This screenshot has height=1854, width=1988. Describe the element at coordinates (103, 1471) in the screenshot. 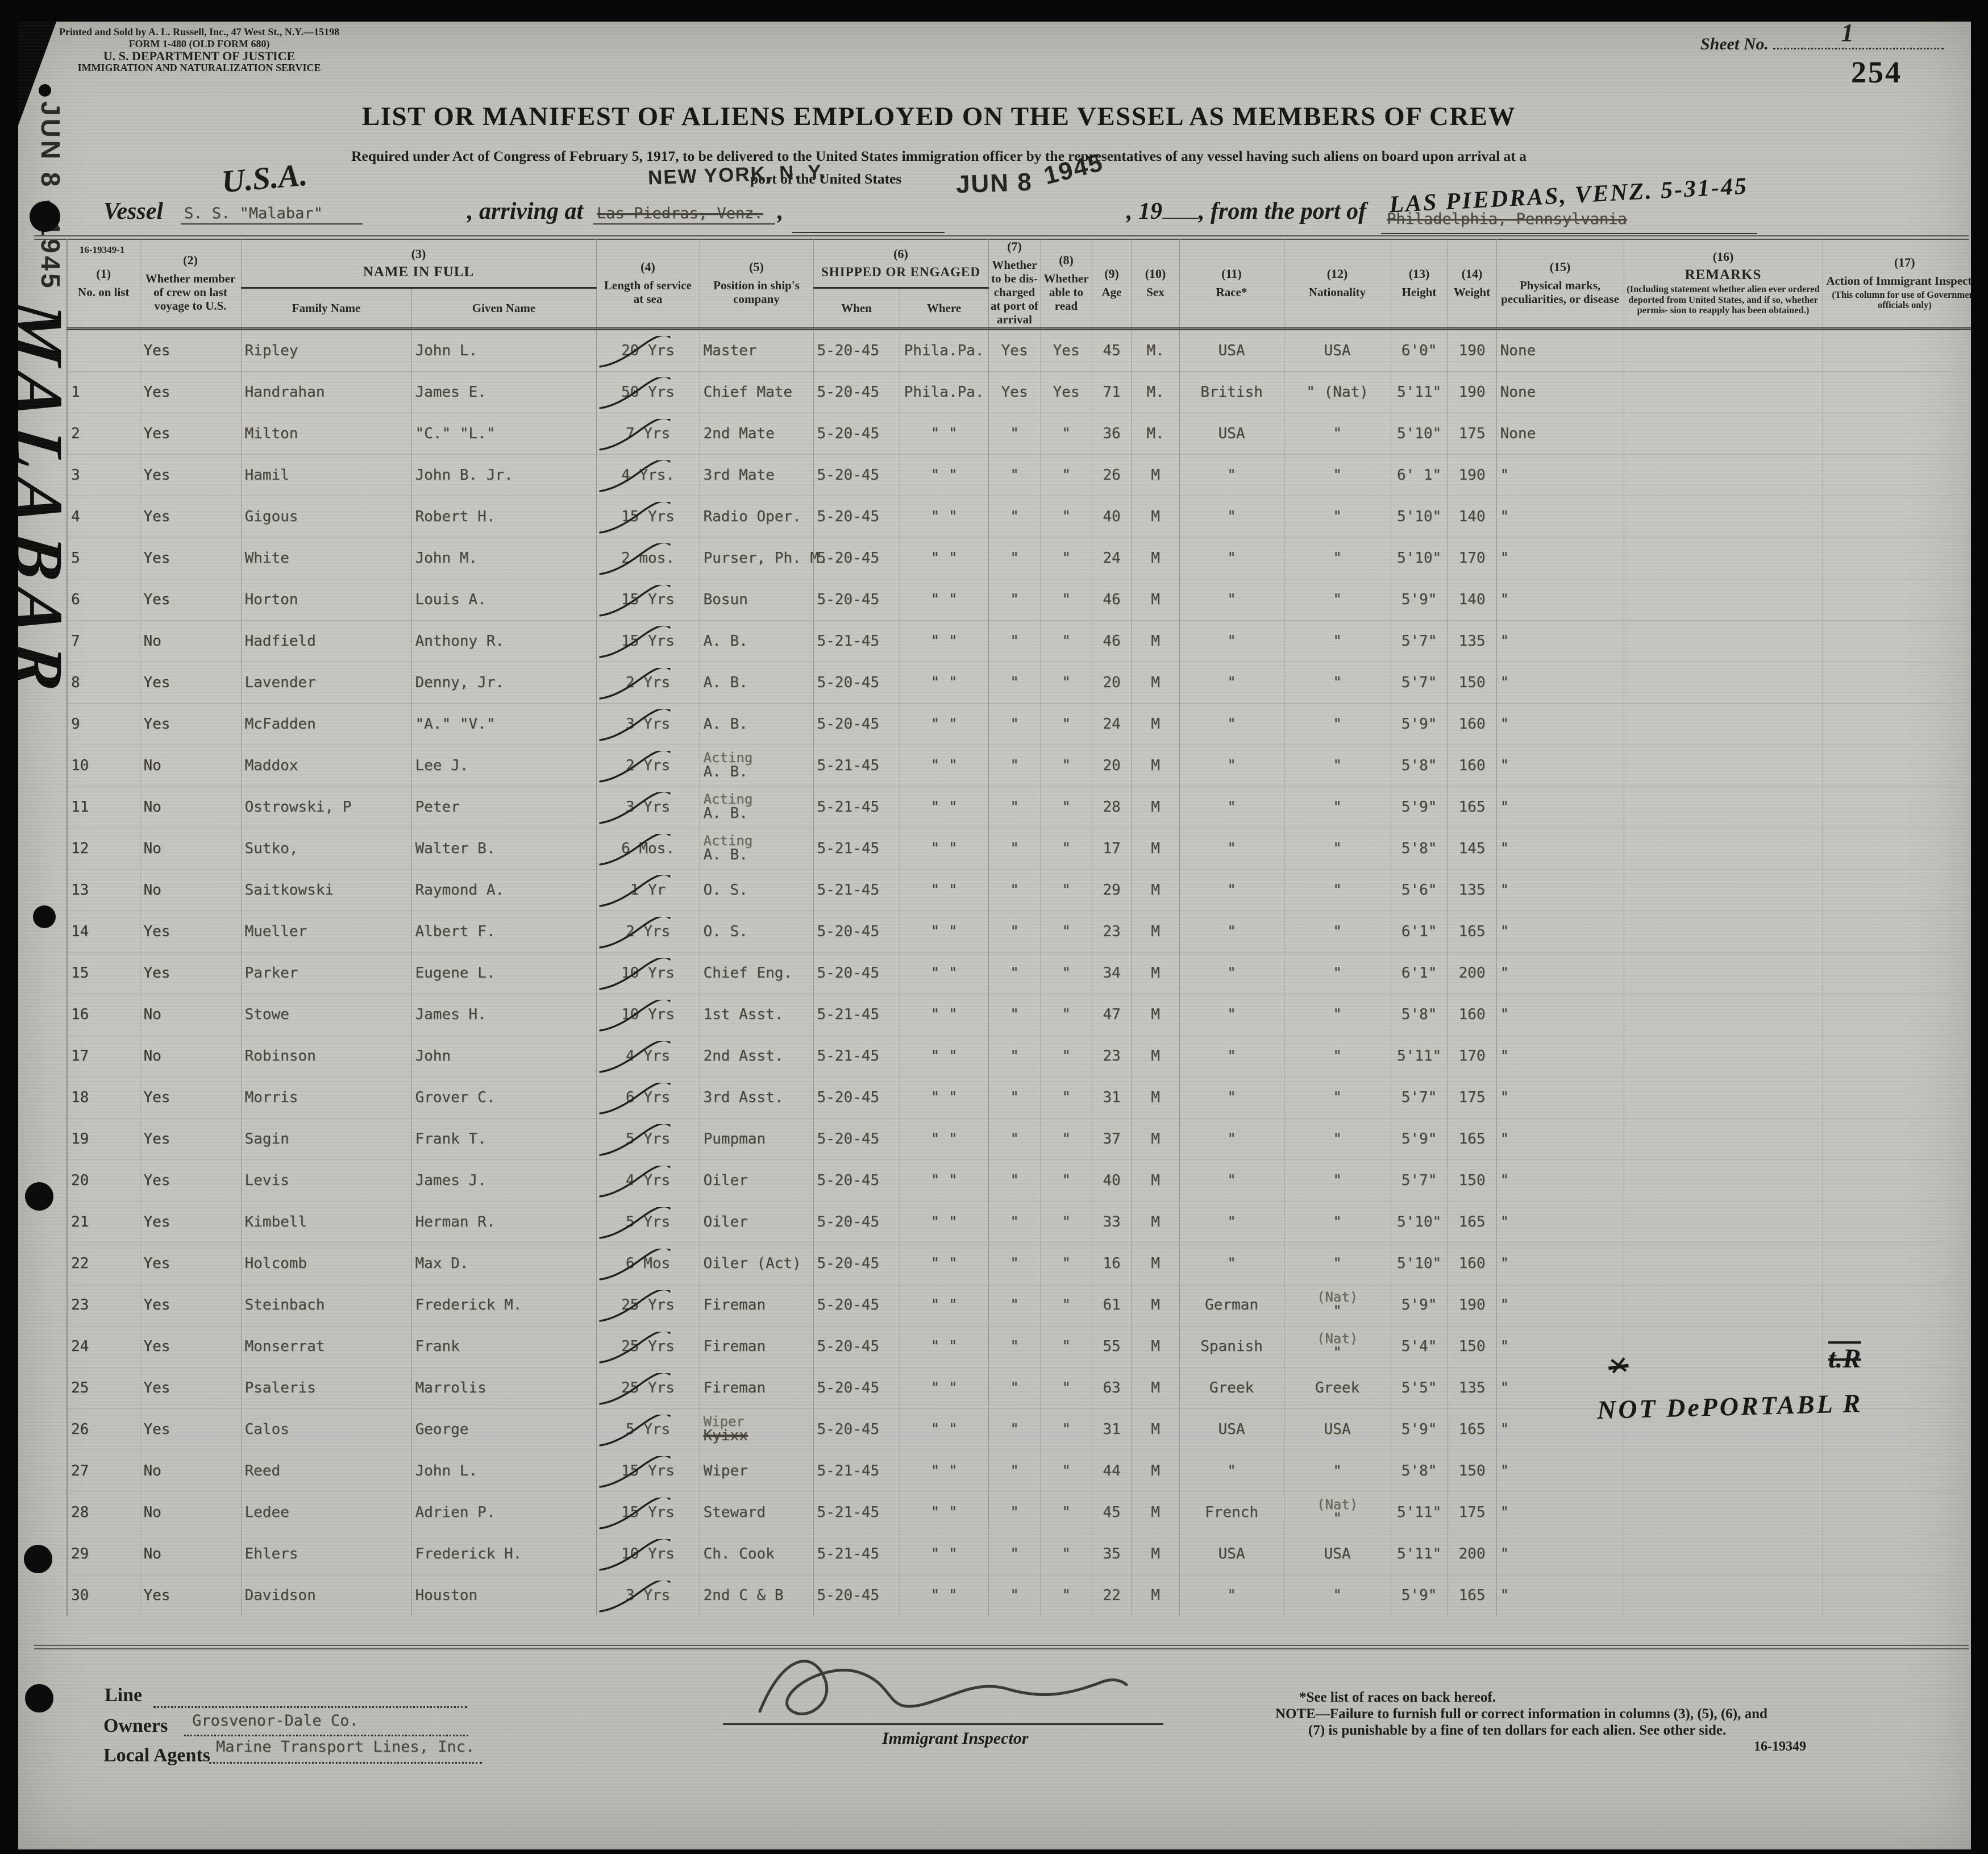

I see `cell-row-number: 27` at that location.